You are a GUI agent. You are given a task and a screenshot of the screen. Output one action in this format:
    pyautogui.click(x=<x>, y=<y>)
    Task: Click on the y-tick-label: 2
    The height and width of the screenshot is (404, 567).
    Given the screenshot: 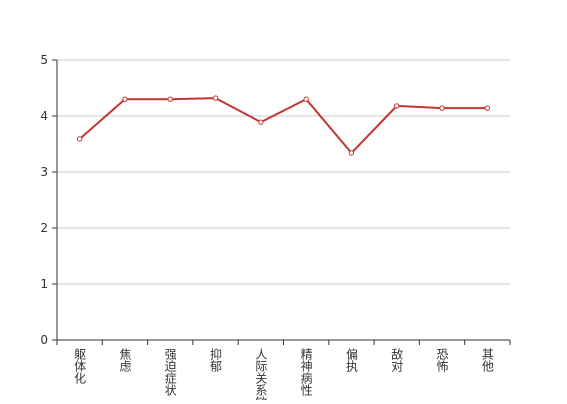 What is the action you would take?
    pyautogui.click(x=44, y=228)
    